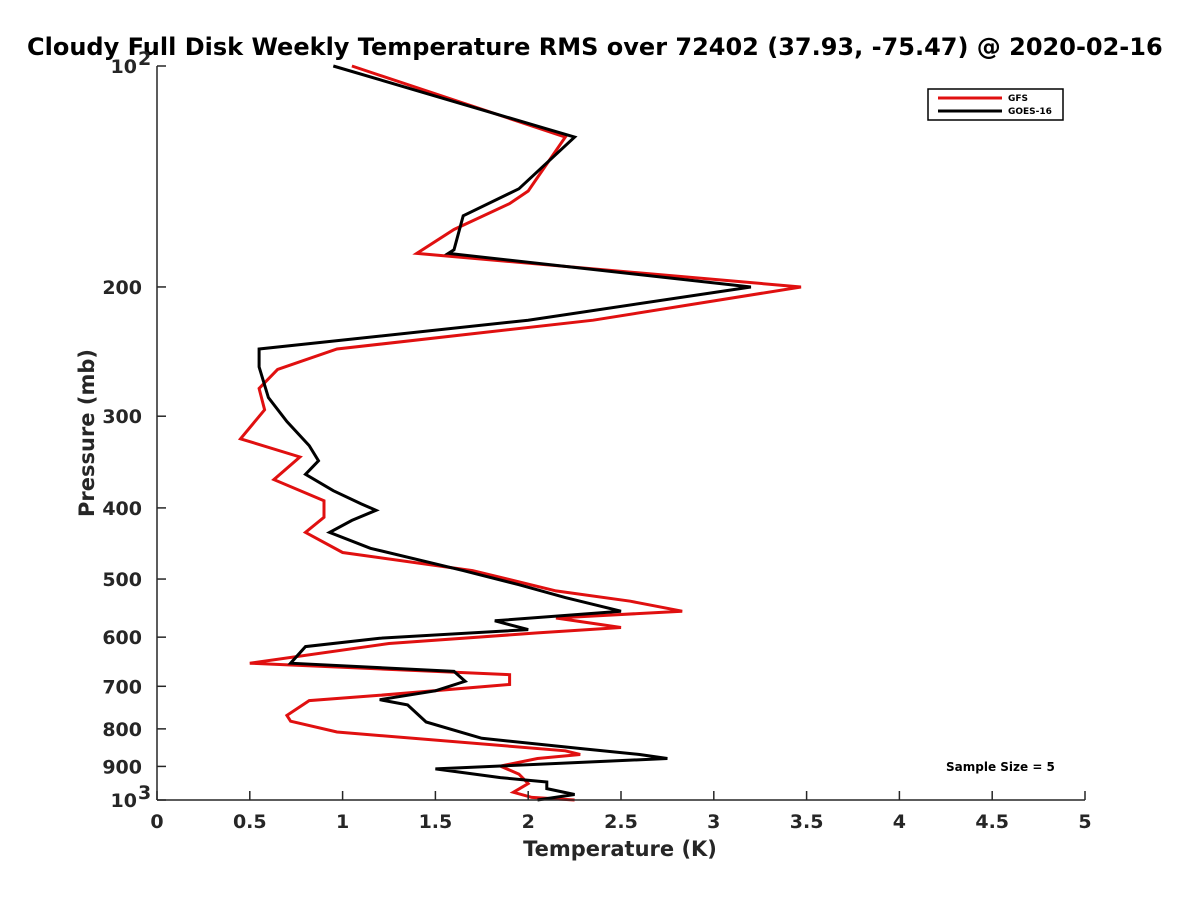 The height and width of the screenshot is (900, 1200). Describe the element at coordinates (1018, 99) in the screenshot. I see `legend-label-gfs: GFS` at that location.